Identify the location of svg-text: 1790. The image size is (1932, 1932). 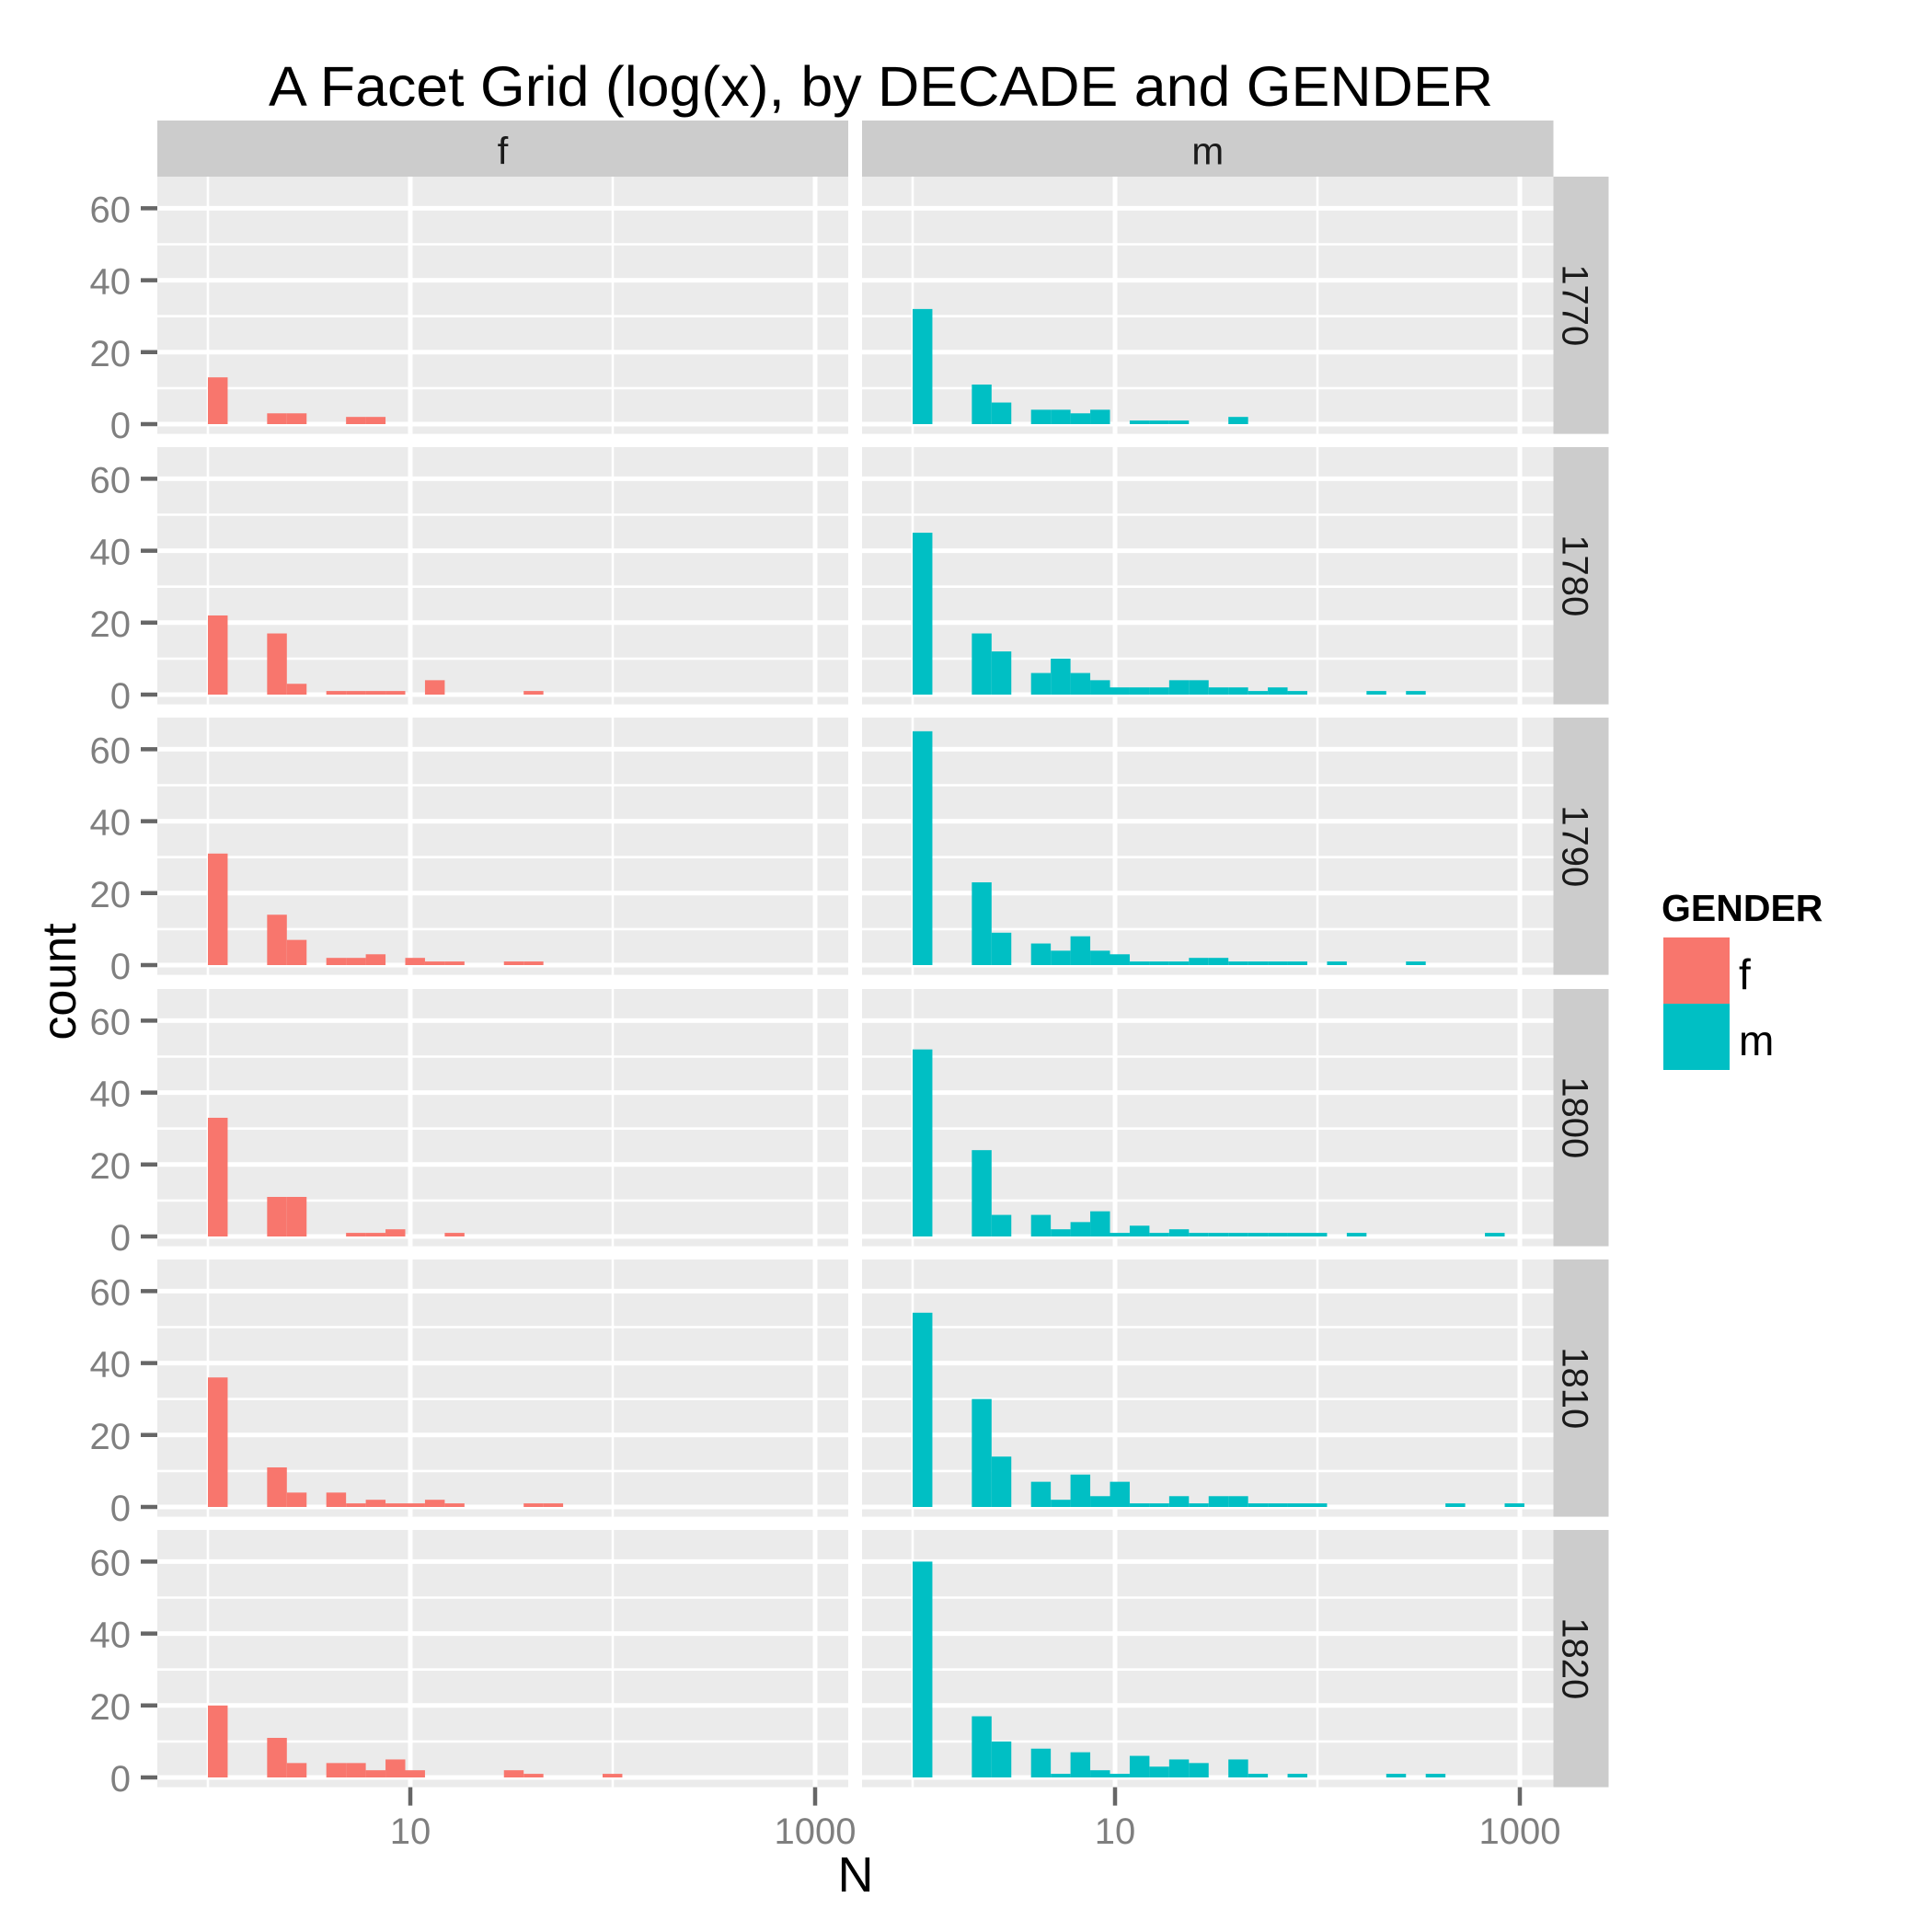
(1575, 846).